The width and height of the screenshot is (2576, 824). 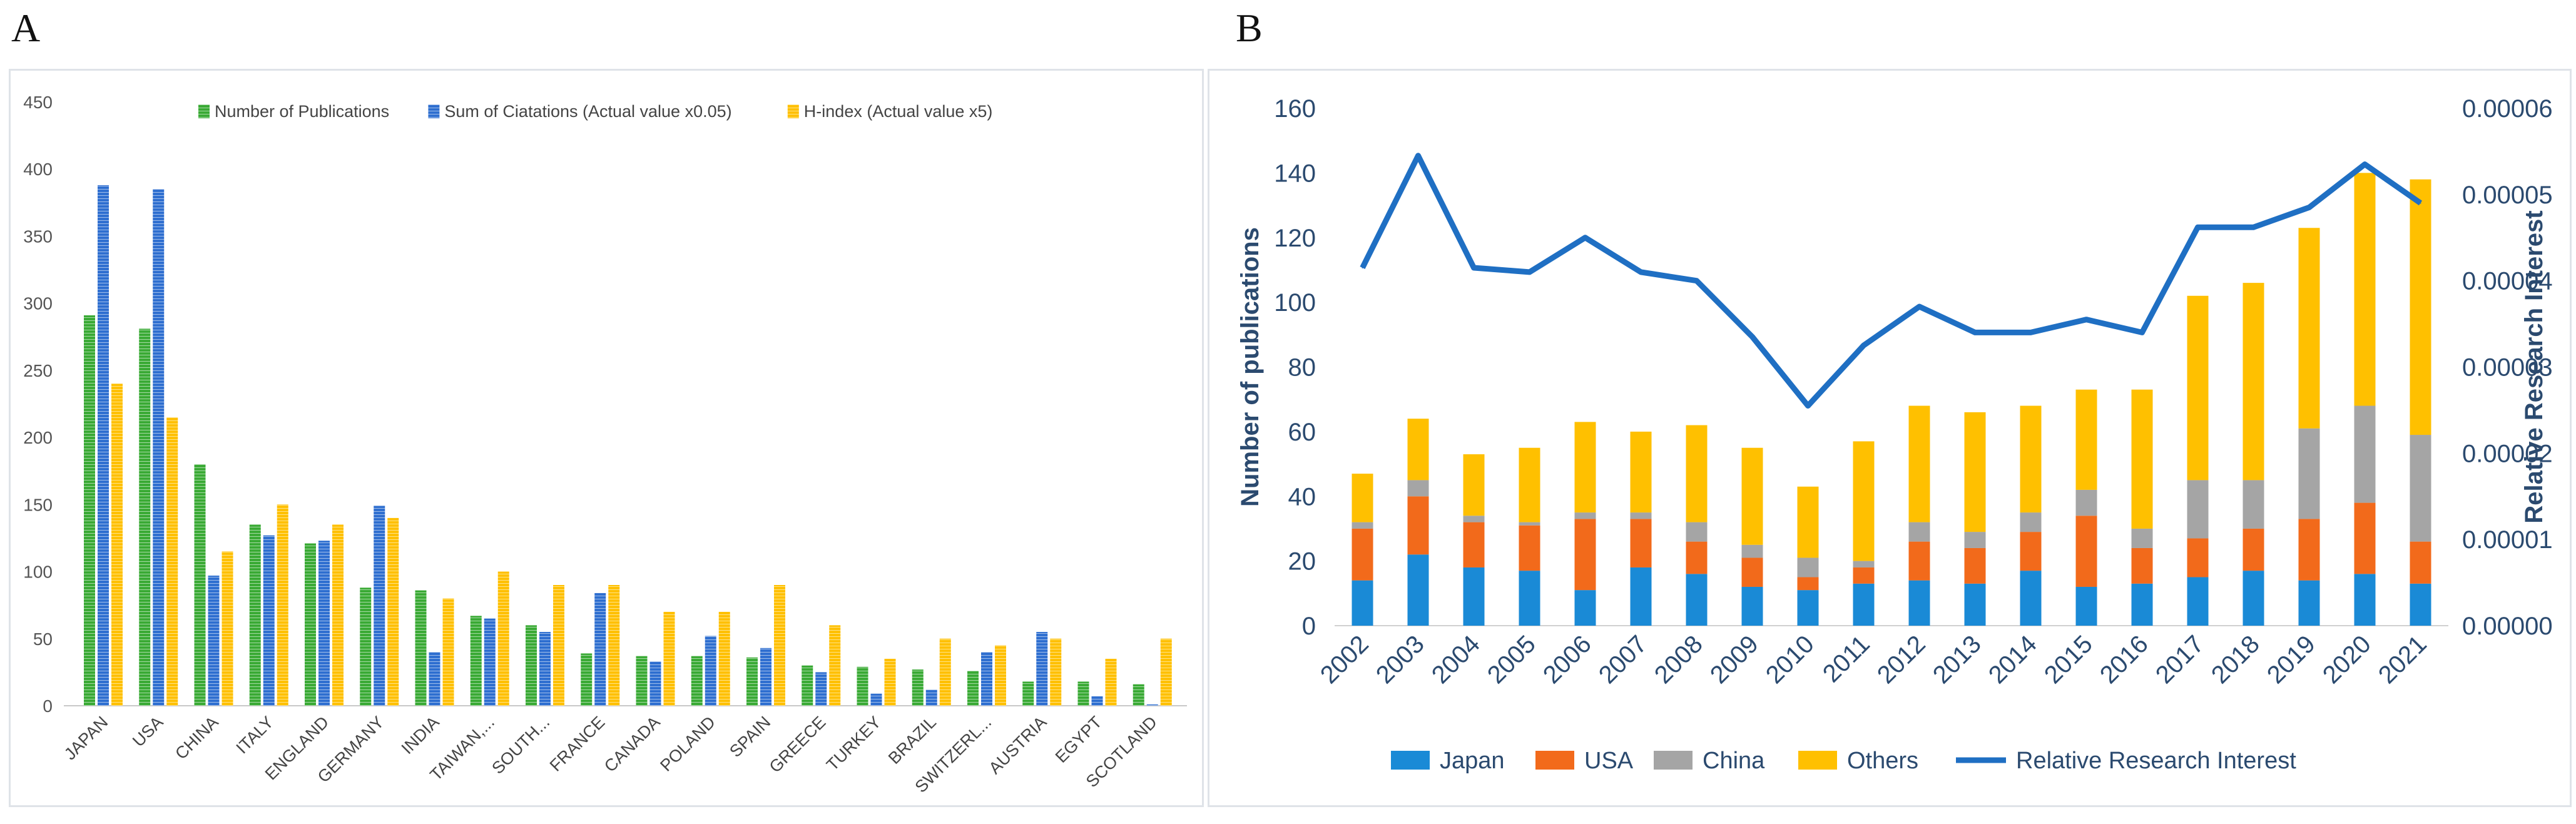 I want to click on x-tick-label: 2010, so click(x=1791, y=659).